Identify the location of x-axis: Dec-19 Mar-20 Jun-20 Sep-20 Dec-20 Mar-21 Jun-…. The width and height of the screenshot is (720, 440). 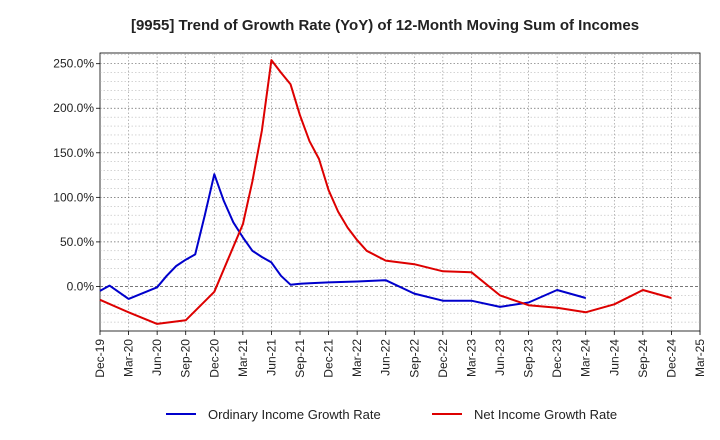
(400, 354).